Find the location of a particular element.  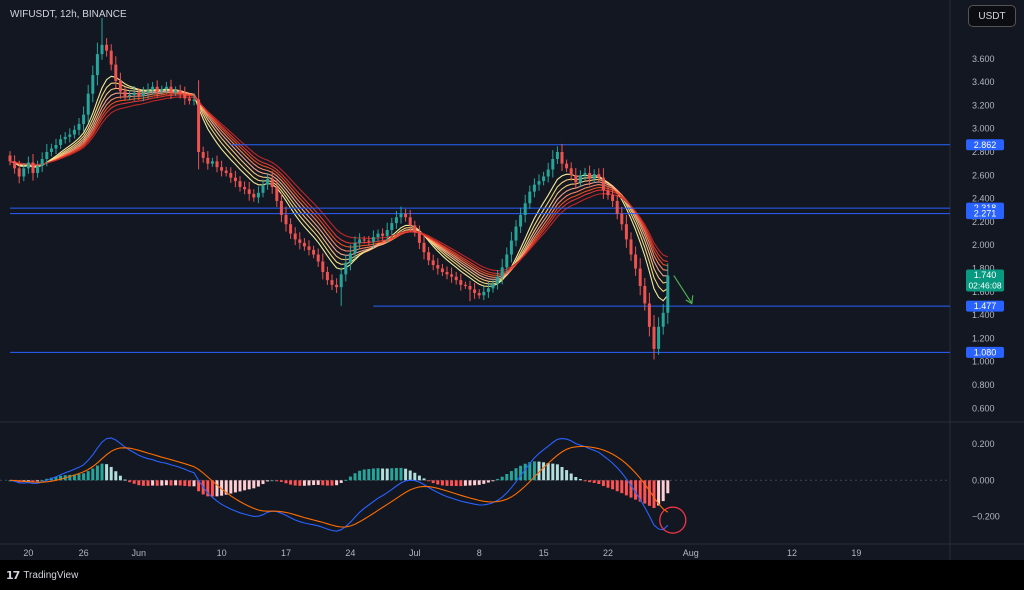

time-tick-label: 22 is located at coordinates (608, 553).